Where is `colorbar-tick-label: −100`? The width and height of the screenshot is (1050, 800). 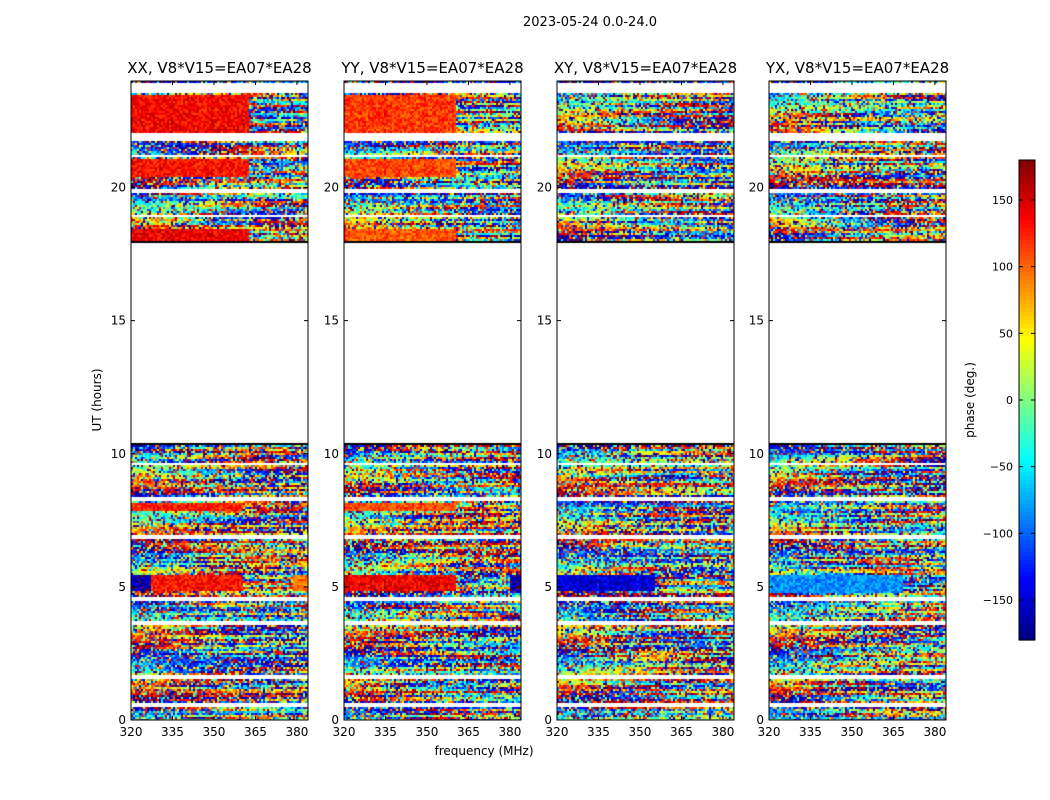 colorbar-tick-label: −100 is located at coordinates (998, 533).